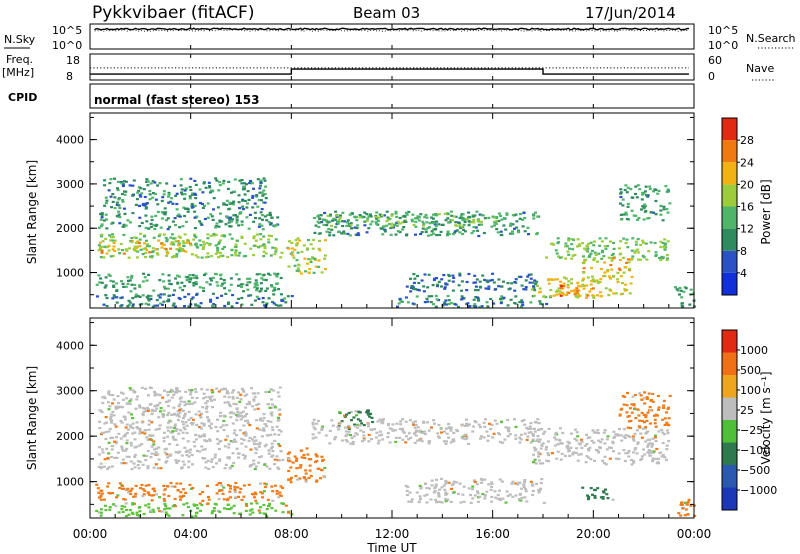 This screenshot has width=800, height=554. Describe the element at coordinates (750, 390) in the screenshot. I see `colorbar-tick-label: 100` at that location.